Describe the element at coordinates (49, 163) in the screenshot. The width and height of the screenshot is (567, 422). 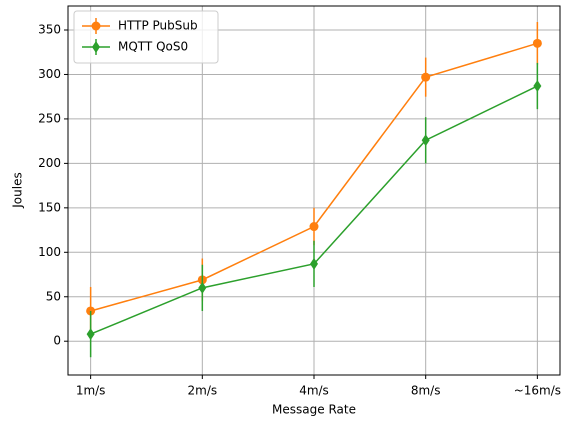
I see `y-tick-label: 200` at that location.